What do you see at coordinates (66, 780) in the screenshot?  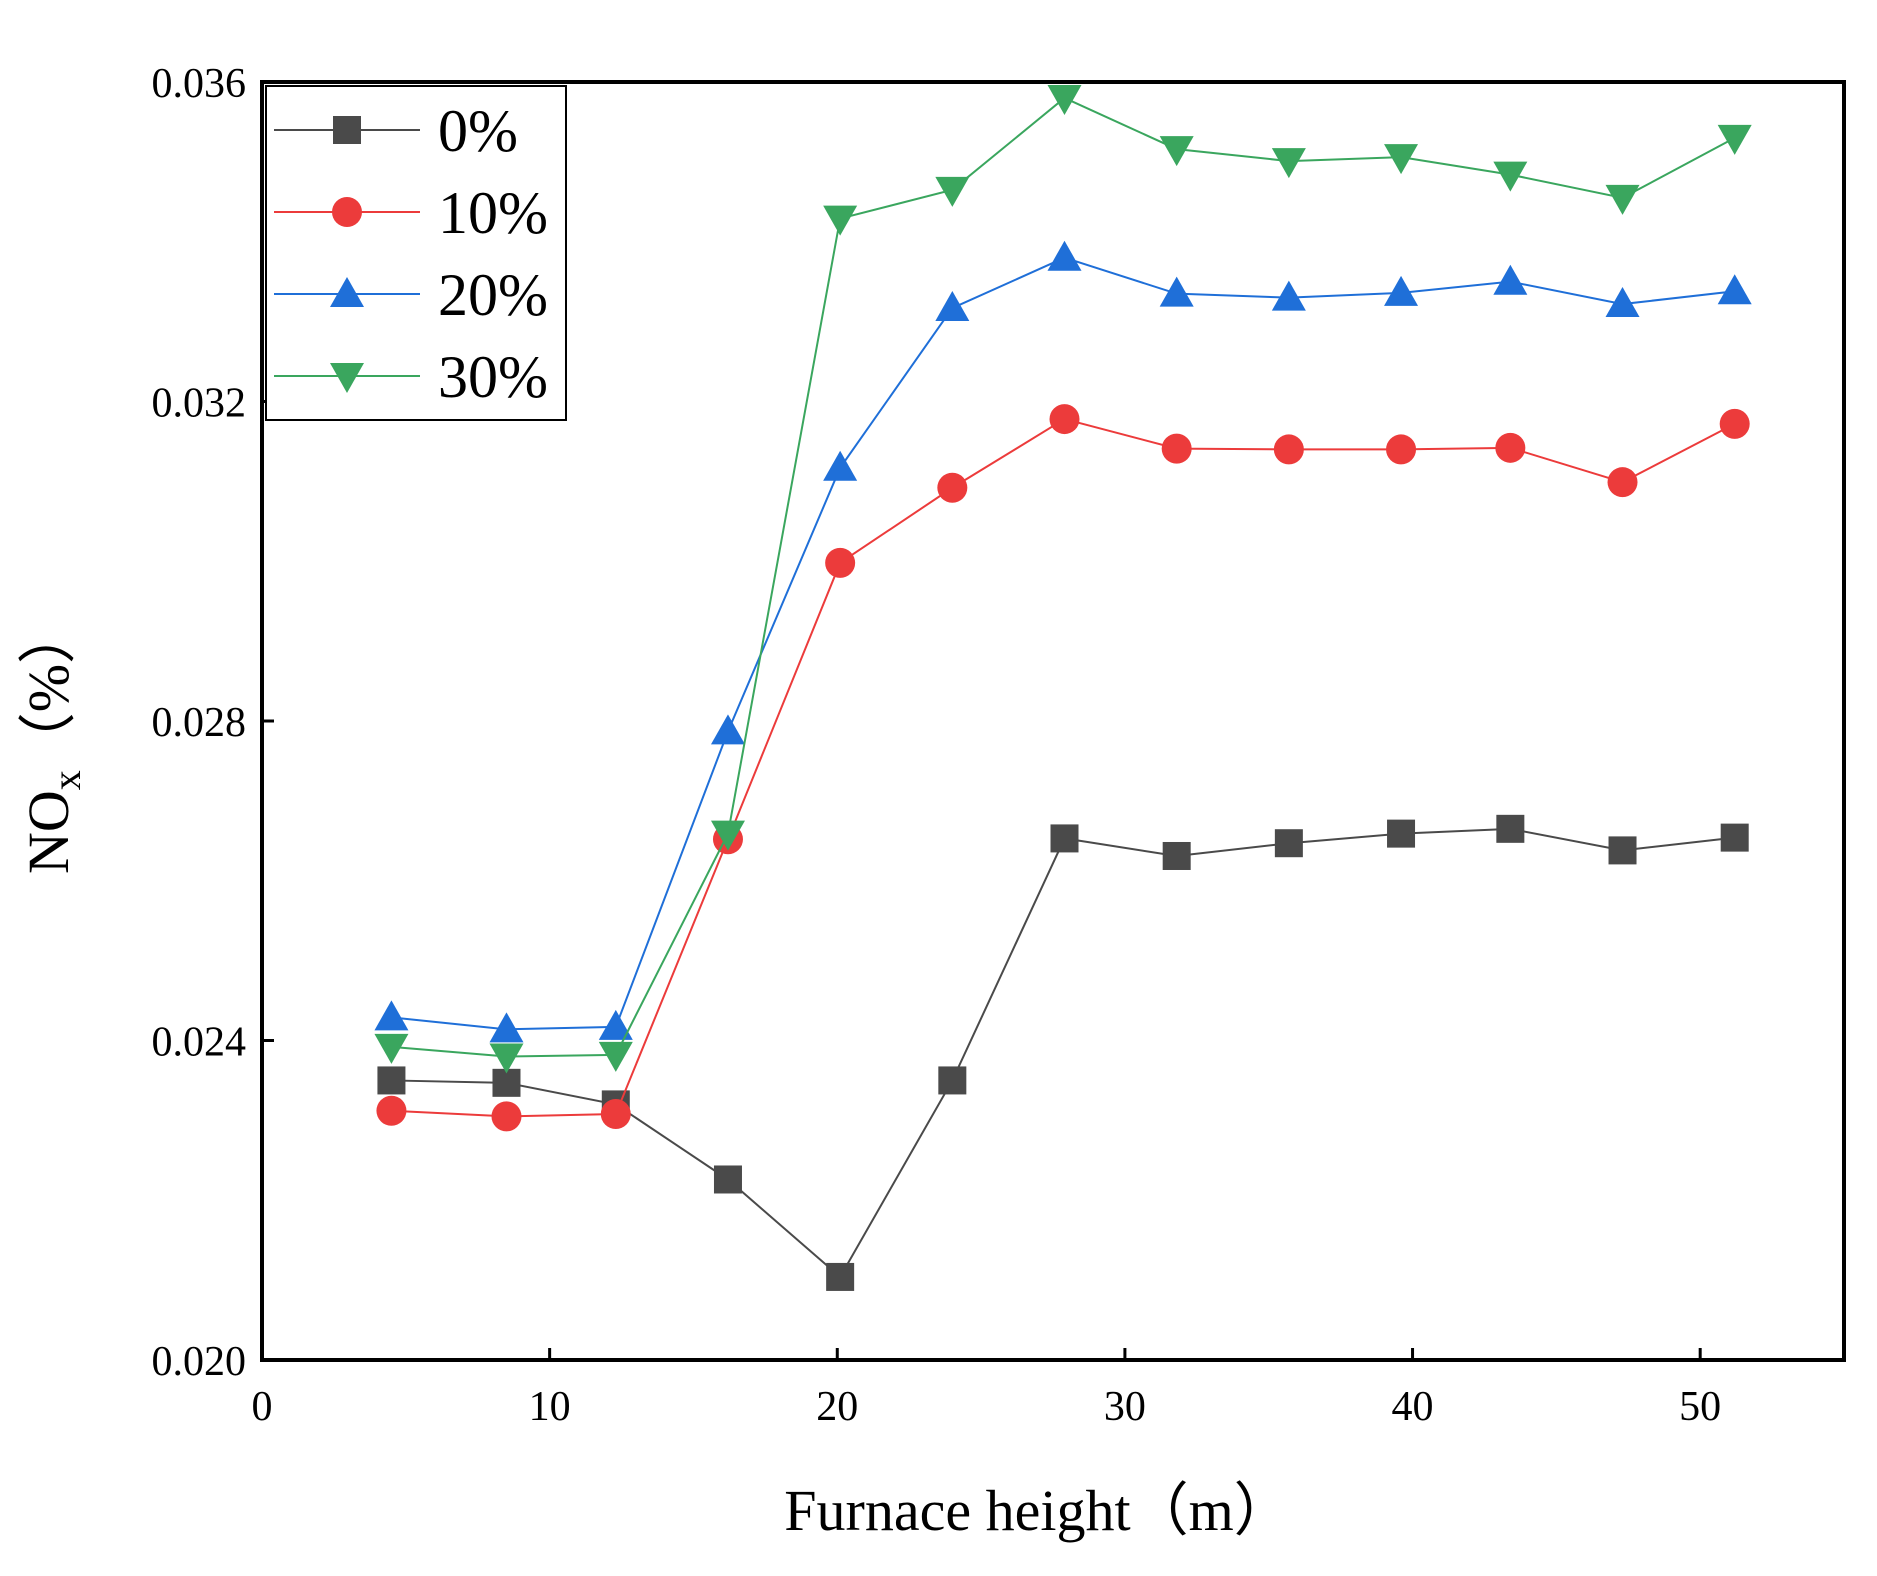 I see `y-axis-title-subscript: x` at bounding box center [66, 780].